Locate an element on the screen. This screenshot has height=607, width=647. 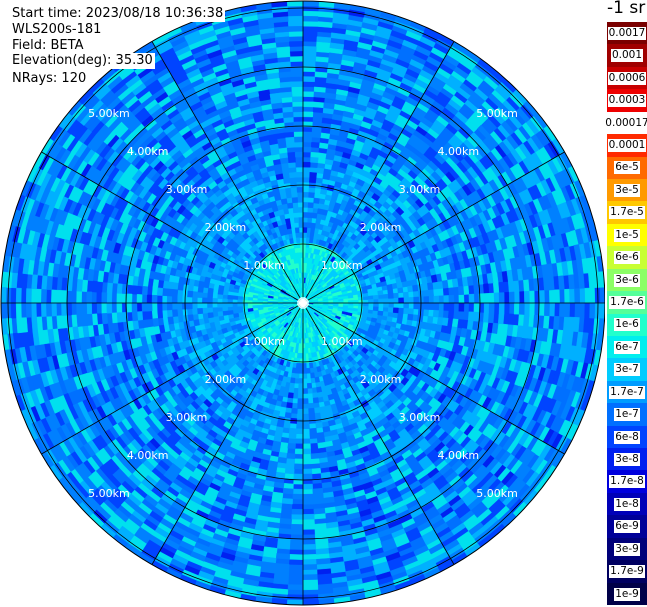
colorbar-tick-label: 1e-6 is located at coordinates (627, 325).